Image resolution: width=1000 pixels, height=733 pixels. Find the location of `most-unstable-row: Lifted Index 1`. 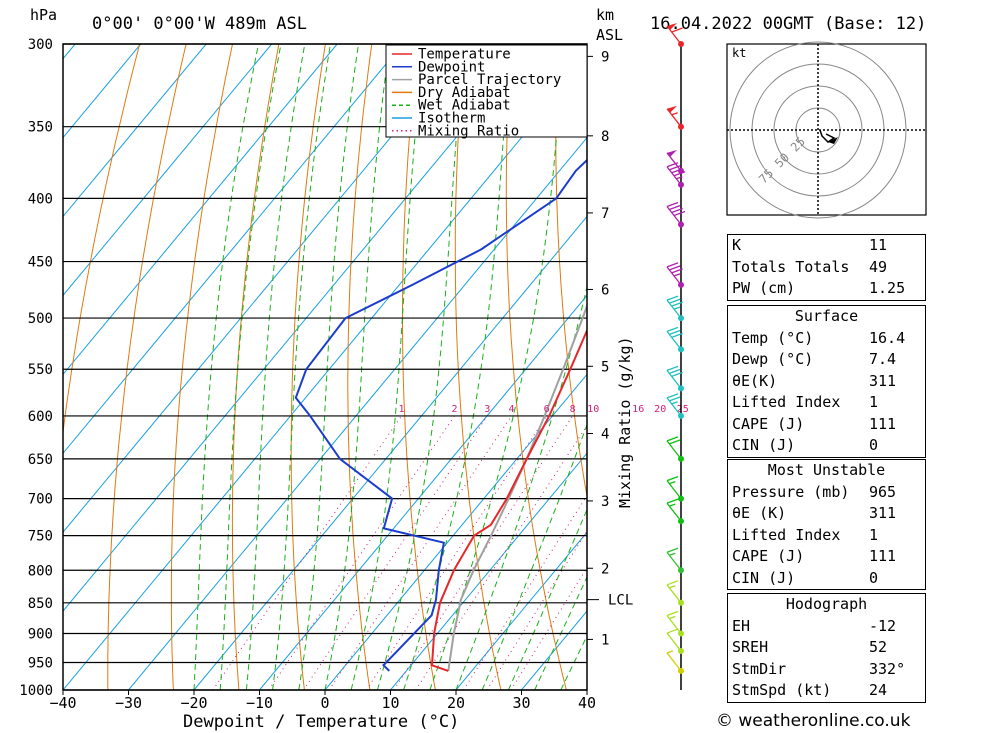

most-unstable-row: Lifted Index 1 is located at coordinates (805, 534).